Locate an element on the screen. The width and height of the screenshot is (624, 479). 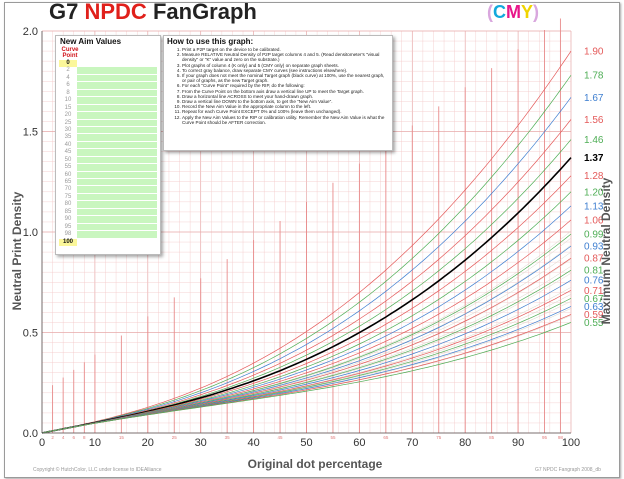
aim-row: 50 is located at coordinates (108, 160).